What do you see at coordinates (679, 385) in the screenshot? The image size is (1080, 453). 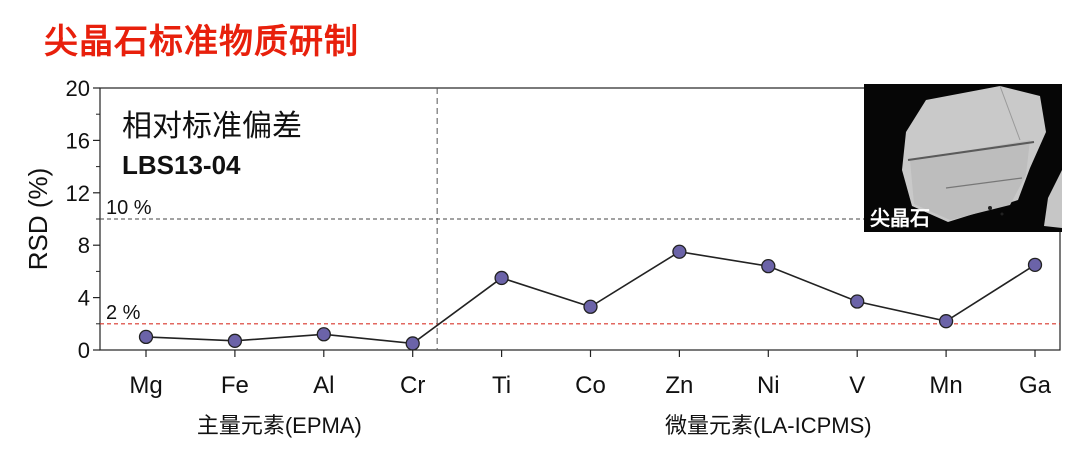 I see `x-tick-label: Zn` at bounding box center [679, 385].